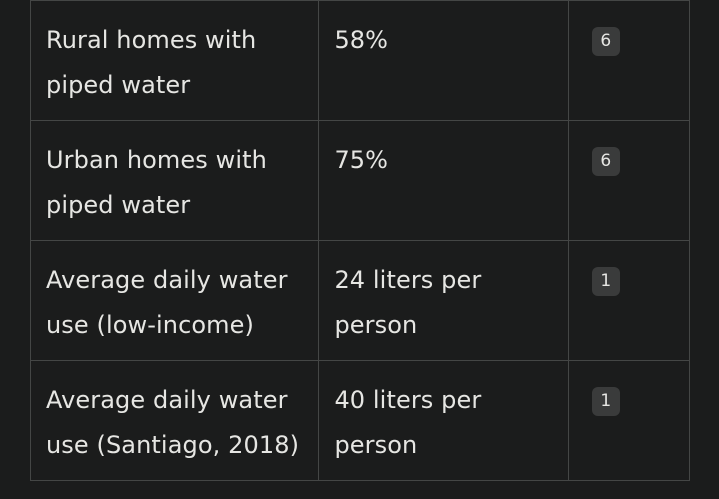  Describe the element at coordinates (443, 60) in the screenshot. I see `table-cell-value: 58%` at that location.